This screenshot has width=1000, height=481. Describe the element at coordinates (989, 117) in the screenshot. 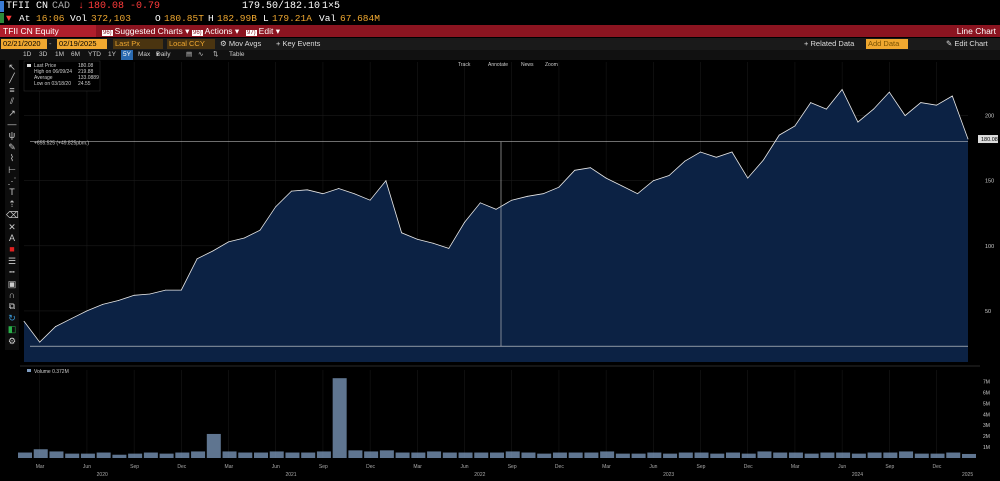

I see `y-tick-label: 200` at that location.